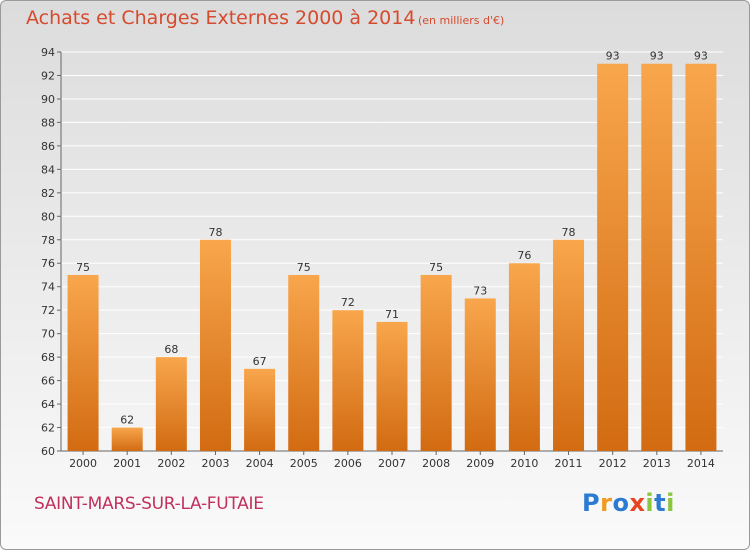  What do you see at coordinates (48, 240) in the screenshot?
I see `y-tick-label: 78` at bounding box center [48, 240].